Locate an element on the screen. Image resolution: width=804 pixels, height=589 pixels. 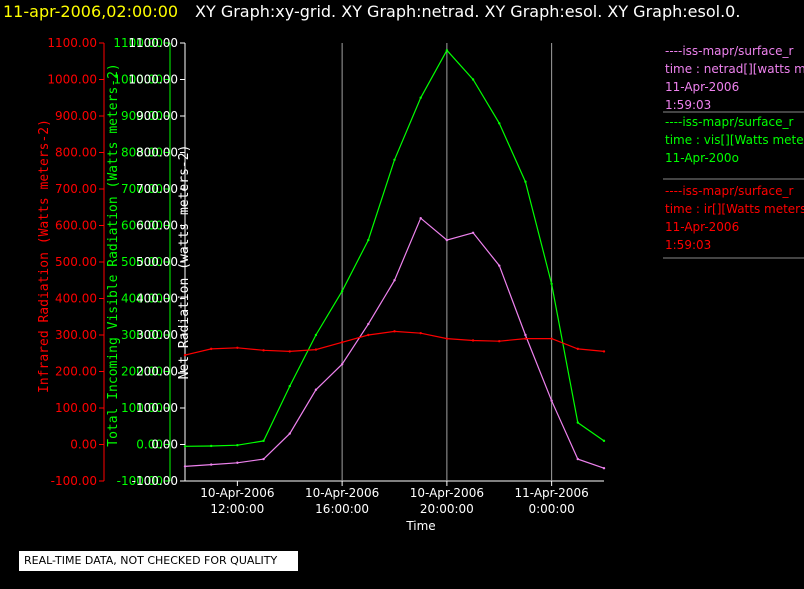
y-tick-label-ir: 0.00 is located at coordinates (83, 445).